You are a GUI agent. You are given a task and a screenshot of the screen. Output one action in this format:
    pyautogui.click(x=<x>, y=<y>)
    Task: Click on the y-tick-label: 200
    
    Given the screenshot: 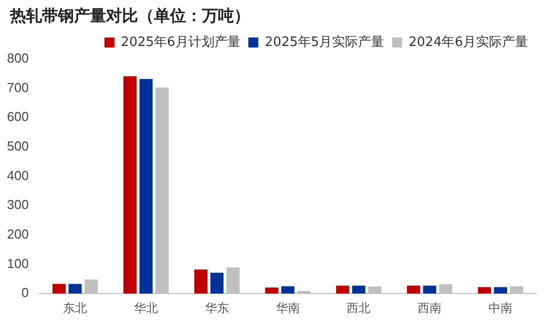 What is the action you would take?
    pyautogui.click(x=17, y=234)
    